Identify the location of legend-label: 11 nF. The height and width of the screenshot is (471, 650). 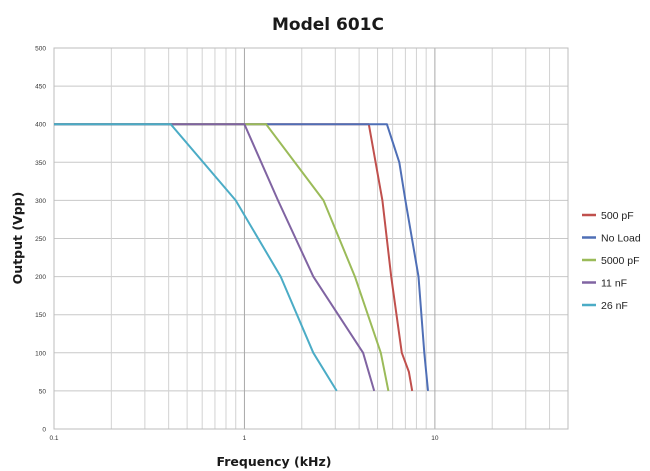
(614, 284).